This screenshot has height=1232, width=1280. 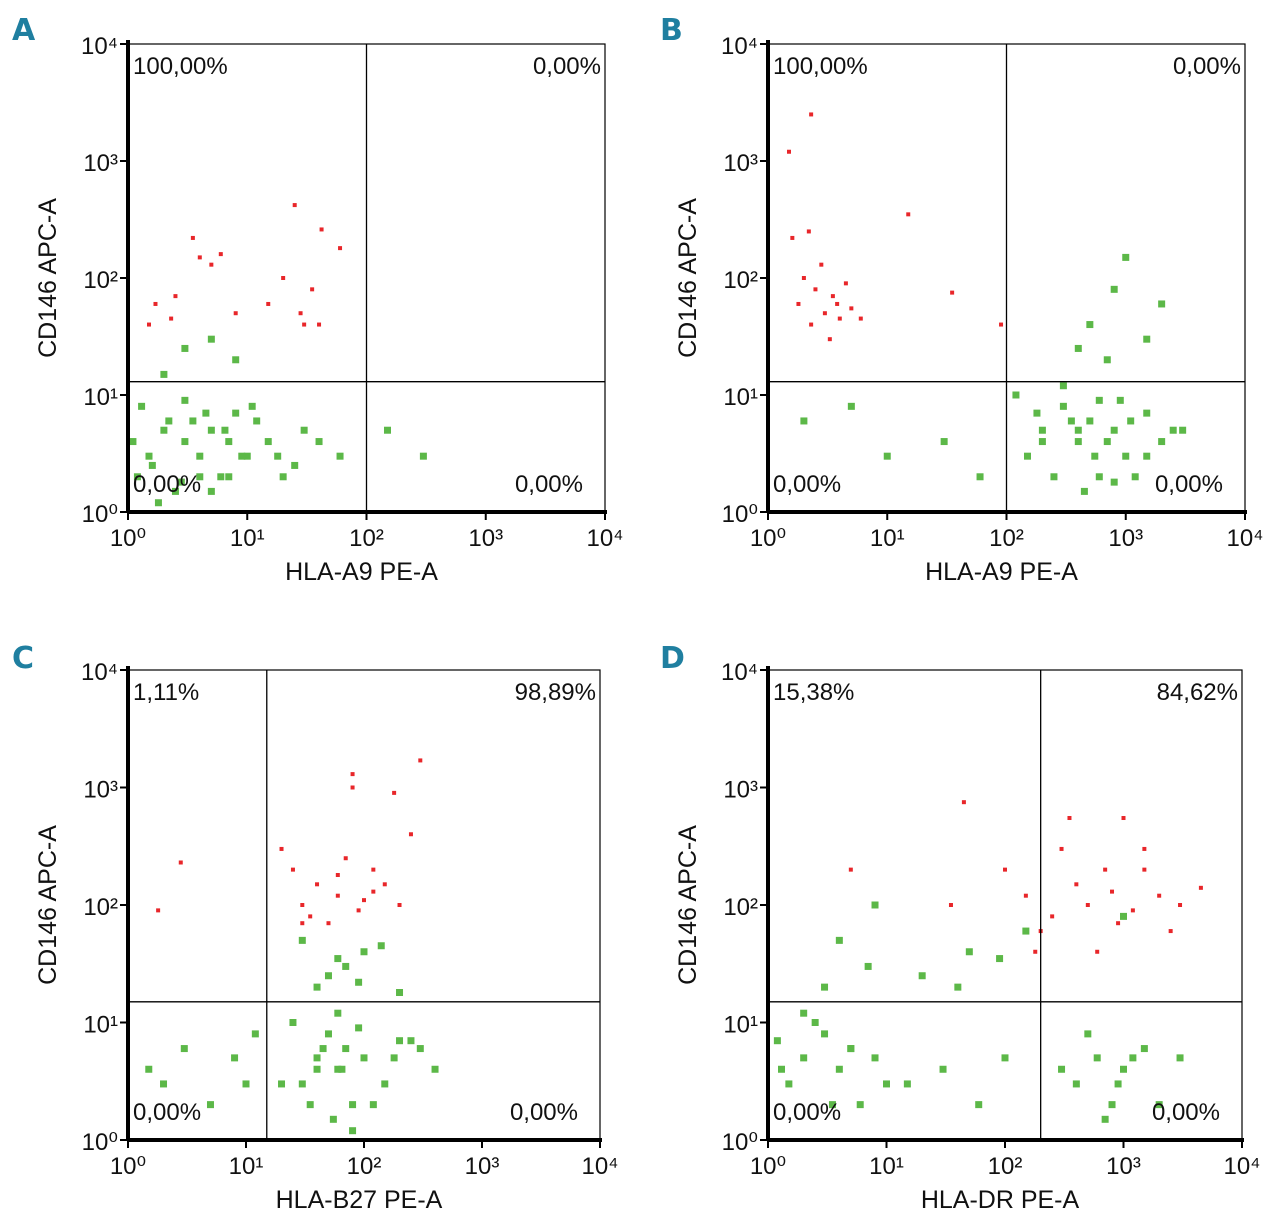 I want to click on quadrant-label: 84,62%, so click(x=1197, y=692).